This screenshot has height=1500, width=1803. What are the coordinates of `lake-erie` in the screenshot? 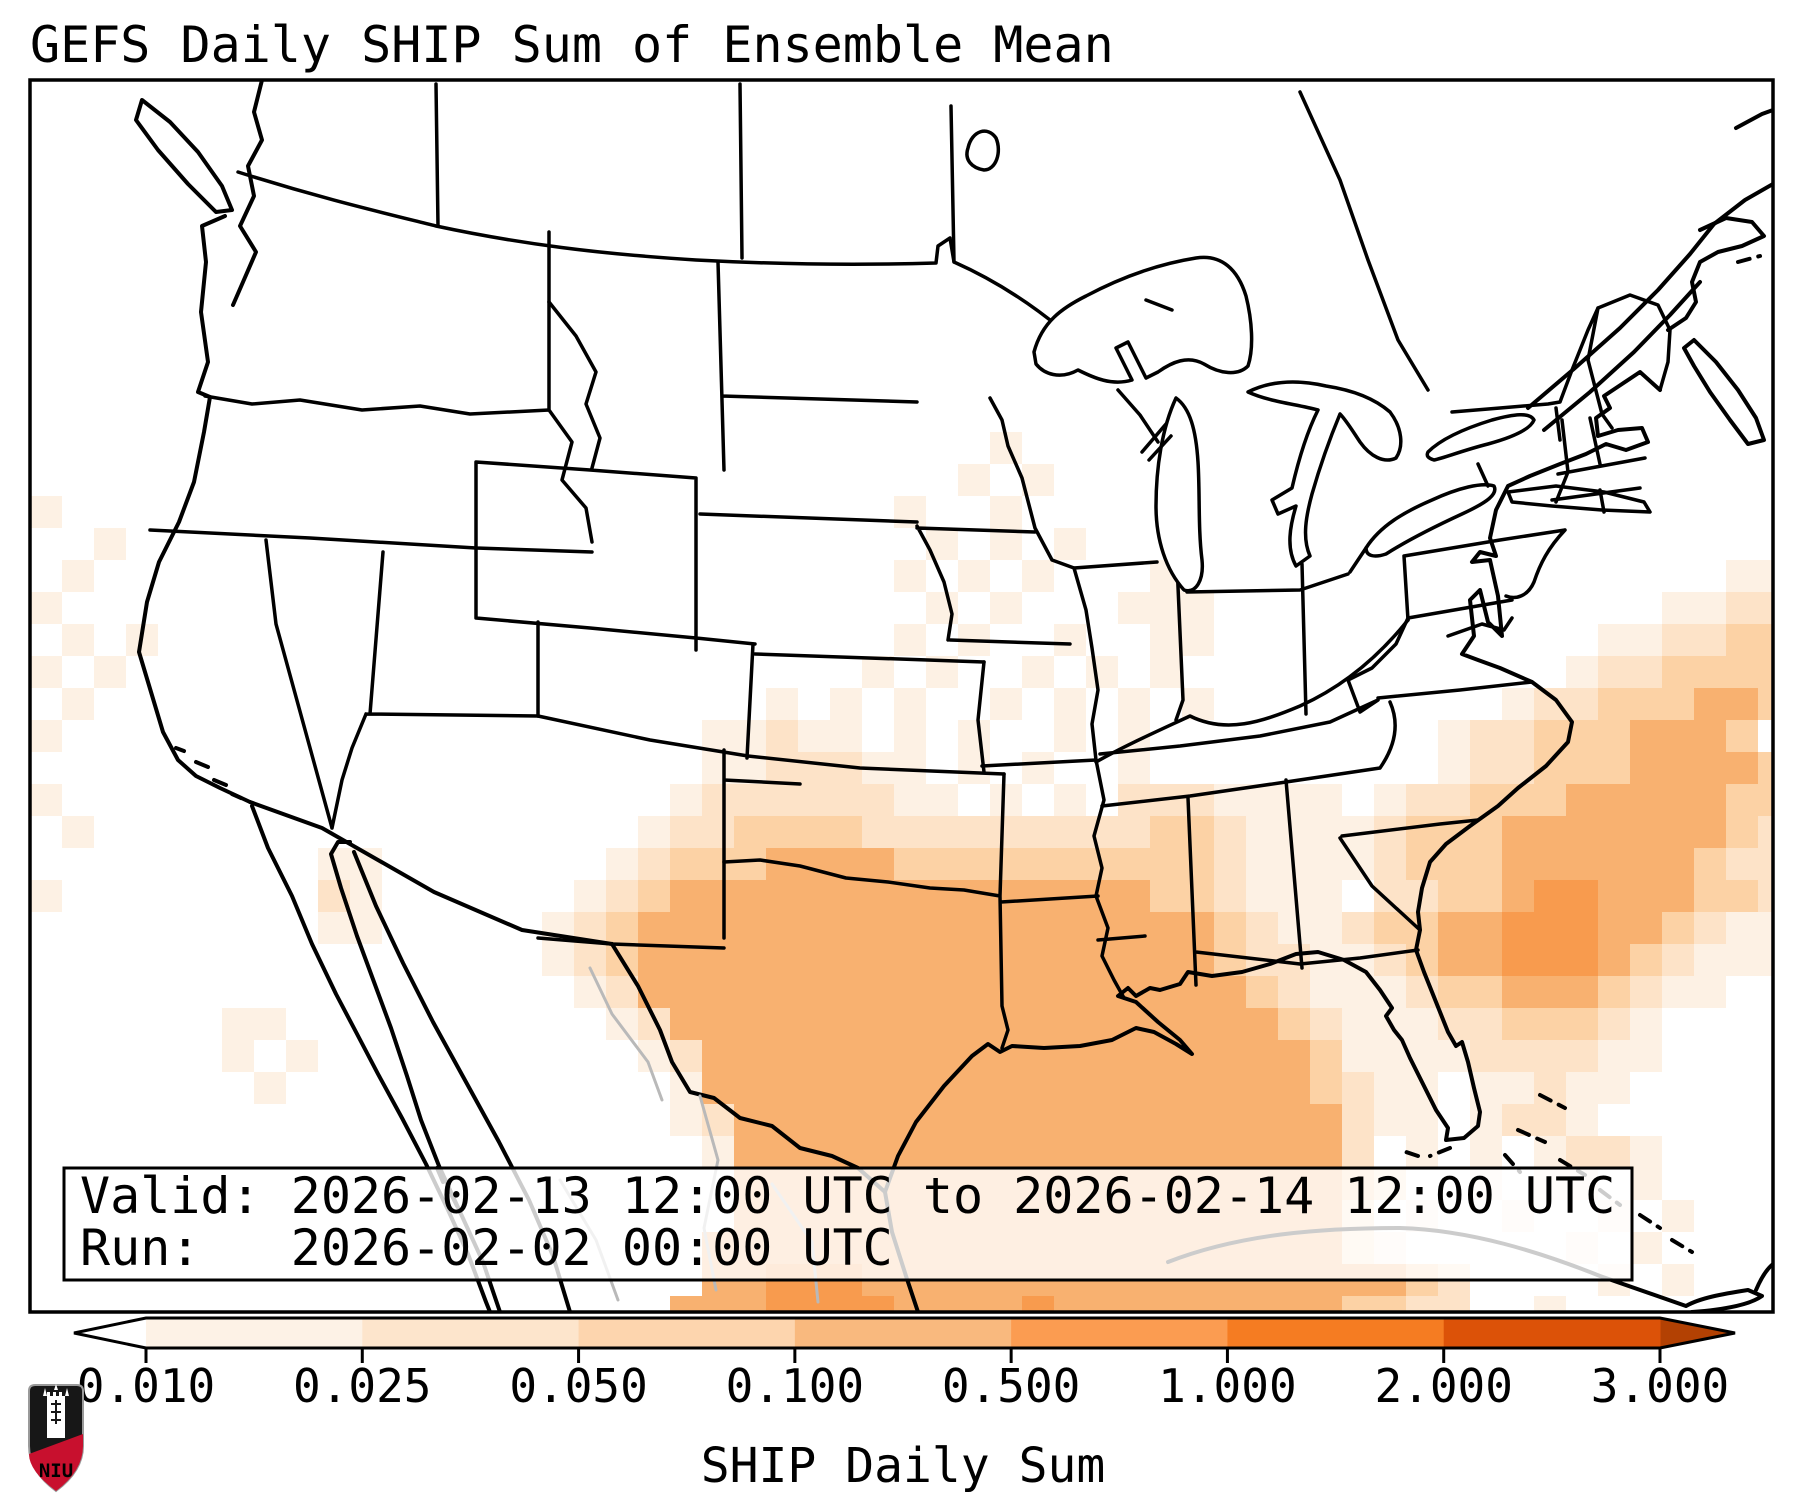 It's located at (1430, 520).